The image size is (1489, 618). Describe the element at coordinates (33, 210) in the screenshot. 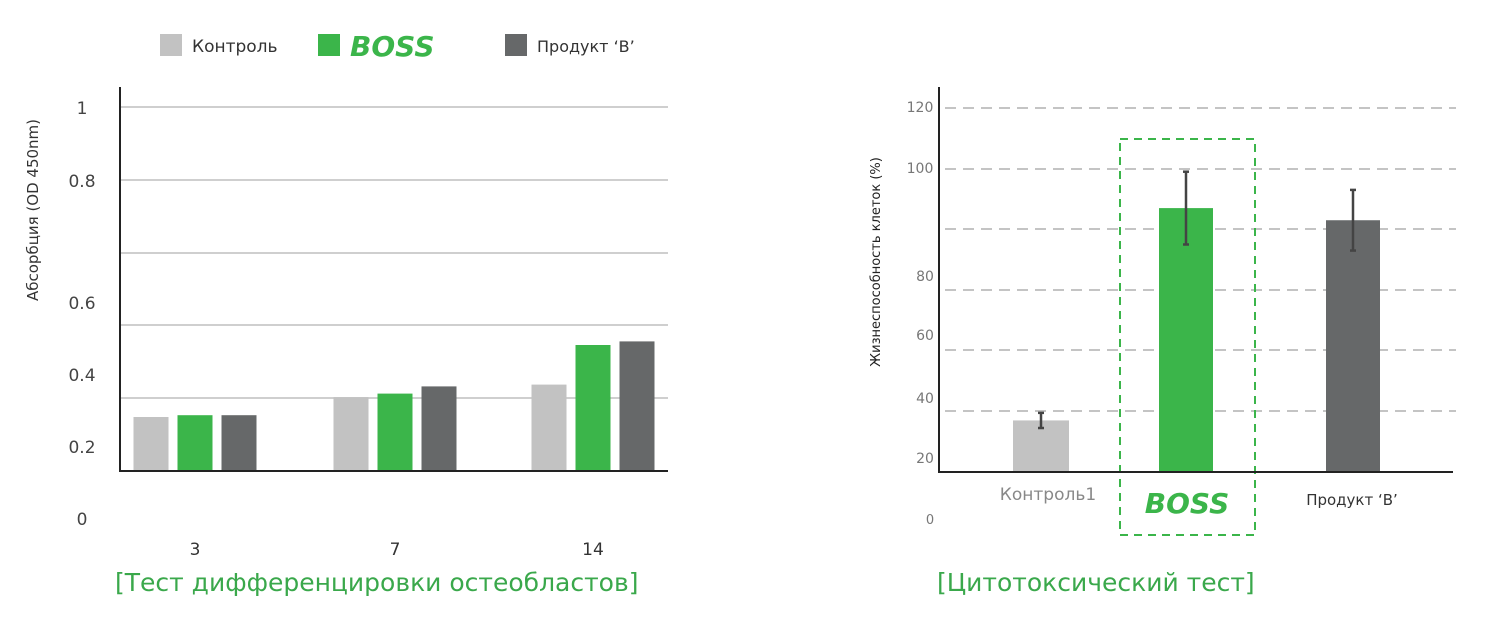

I see `left-y-axis-title: Абсорбция (OD 450nm)` at that location.